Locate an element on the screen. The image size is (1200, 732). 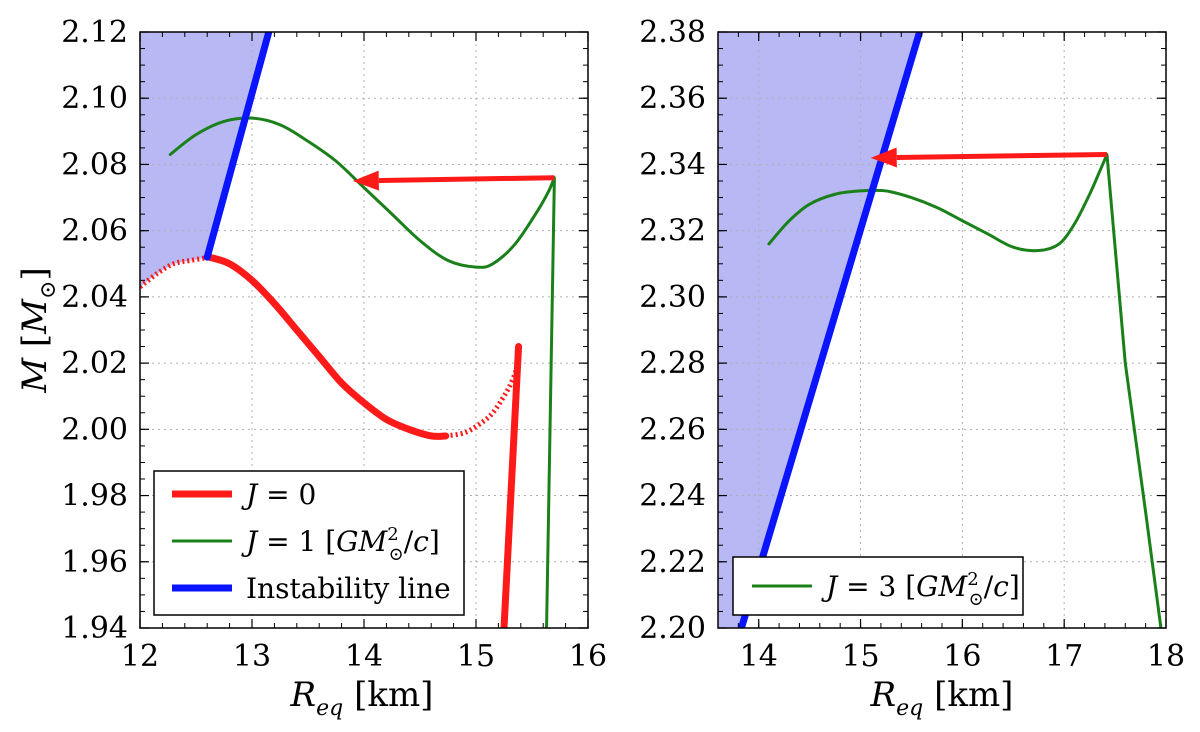
left-legend: J = 0 J = 1 [GM2 ⊙/c] Instability line is located at coordinates (309, 543).